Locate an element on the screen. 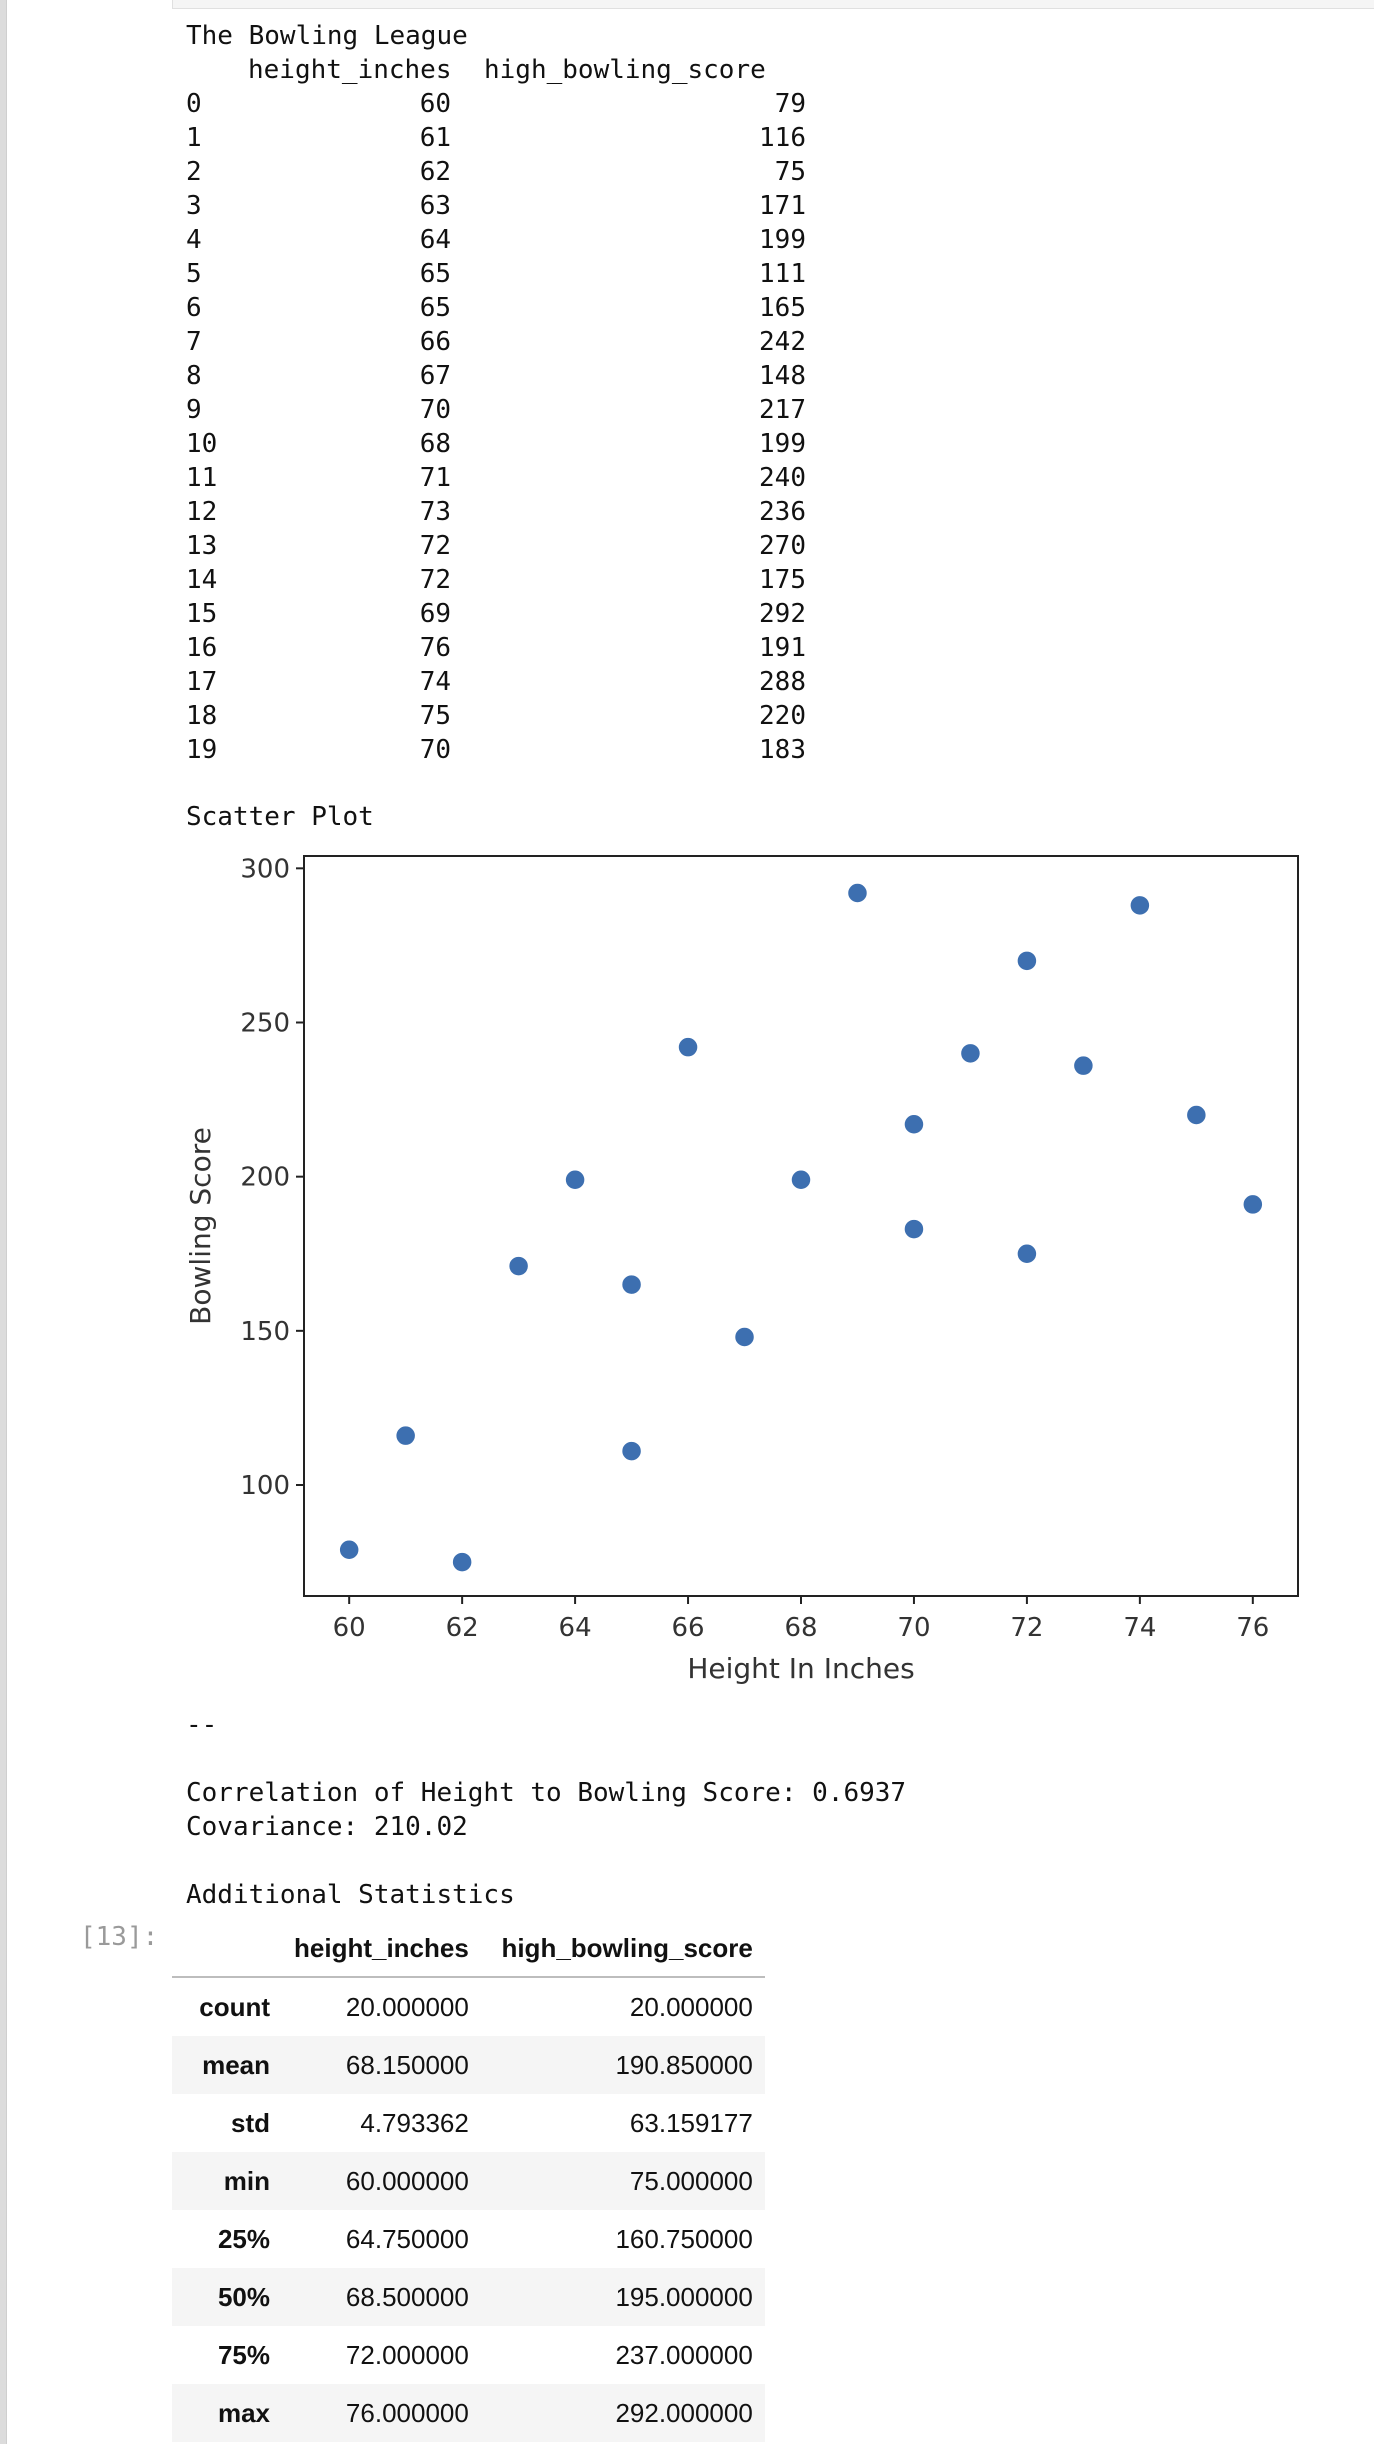  height-value: 62 is located at coordinates (435, 172).